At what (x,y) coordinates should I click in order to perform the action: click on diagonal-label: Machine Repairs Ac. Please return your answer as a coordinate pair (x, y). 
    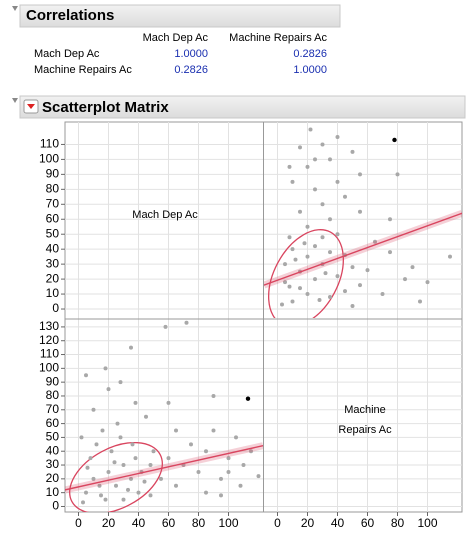
    Looking at the image, I should click on (365, 420).